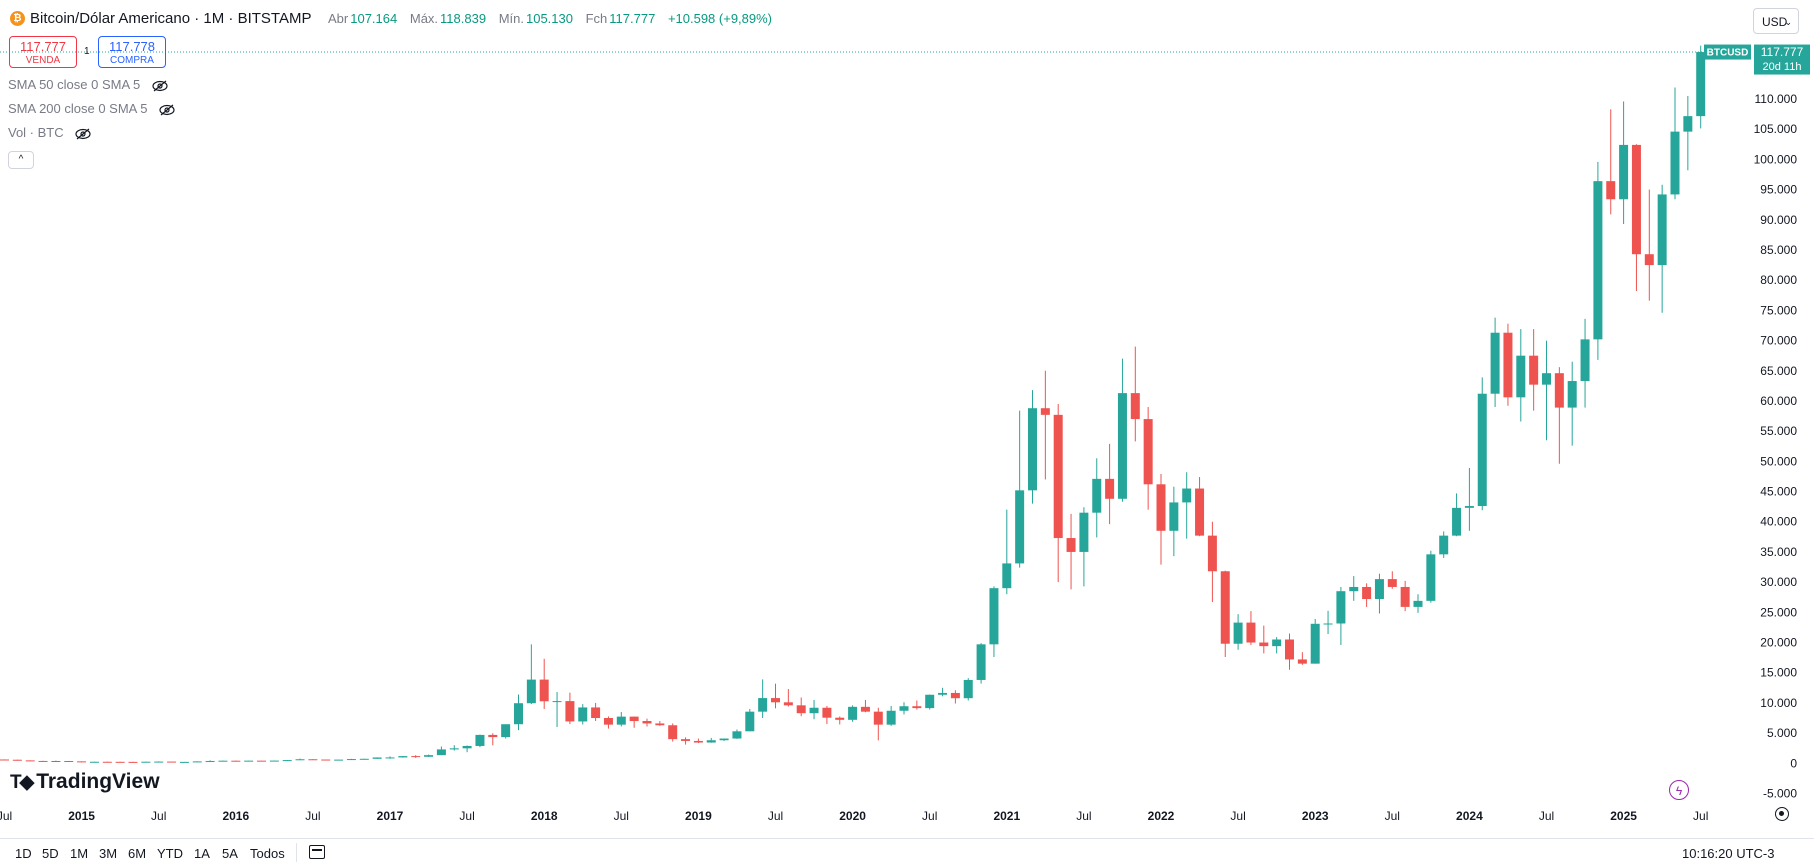 The height and width of the screenshot is (866, 1814). Describe the element at coordinates (1776, 159) in the screenshot. I see `y-tick-label: 100.000` at that location.